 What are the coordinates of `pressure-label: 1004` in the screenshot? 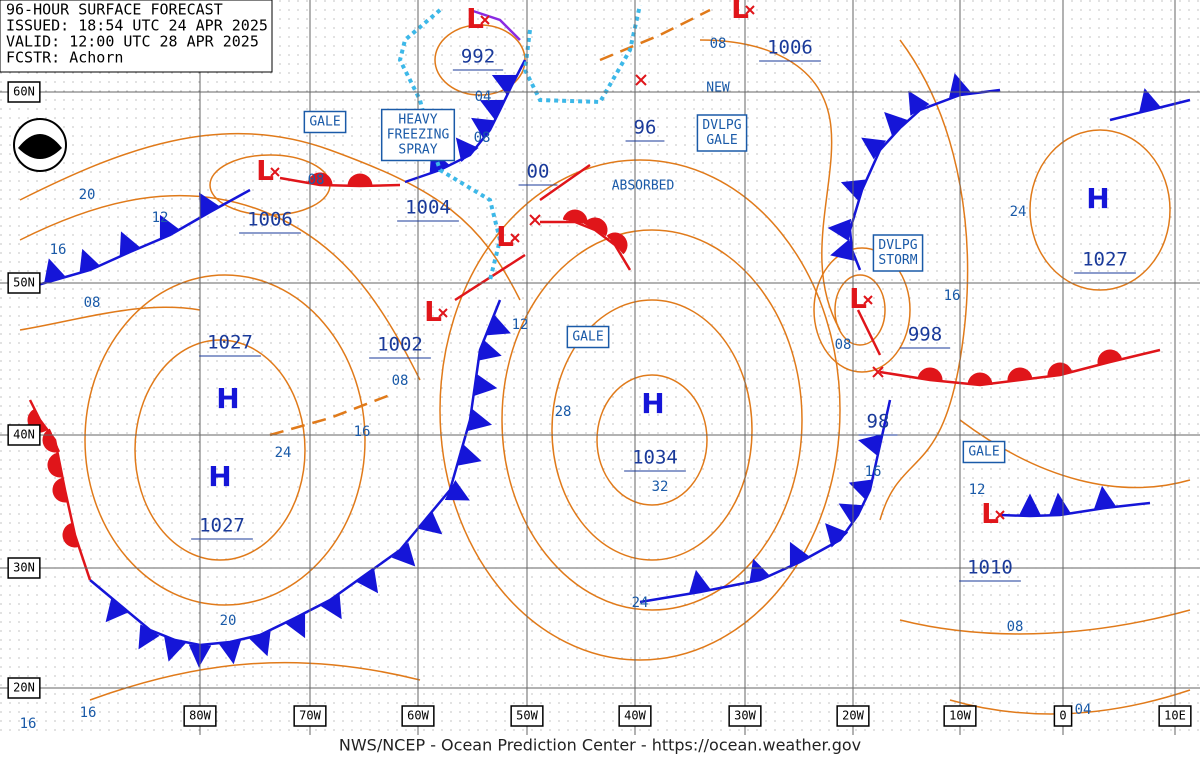 It's located at (428, 208).